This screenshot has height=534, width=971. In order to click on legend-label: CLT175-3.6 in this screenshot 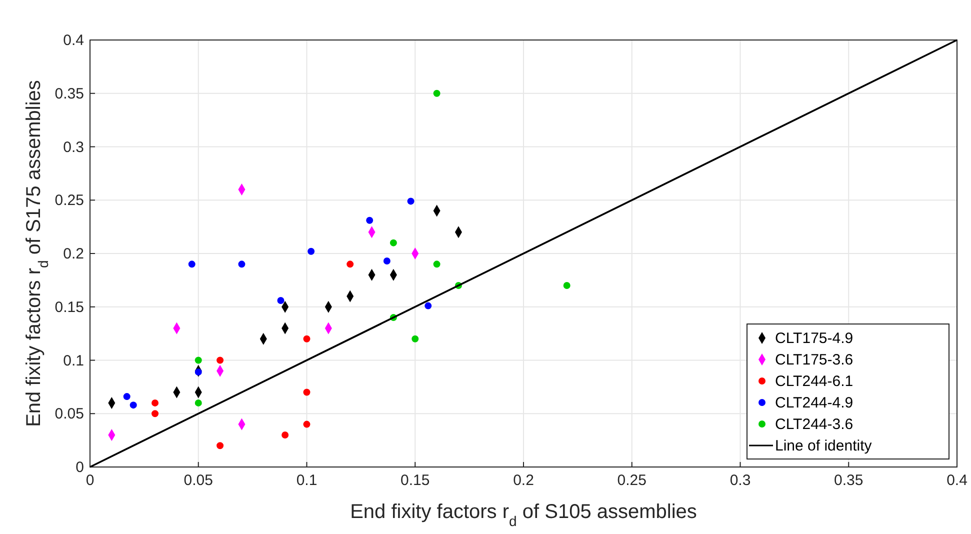, I will do `click(814, 360)`.